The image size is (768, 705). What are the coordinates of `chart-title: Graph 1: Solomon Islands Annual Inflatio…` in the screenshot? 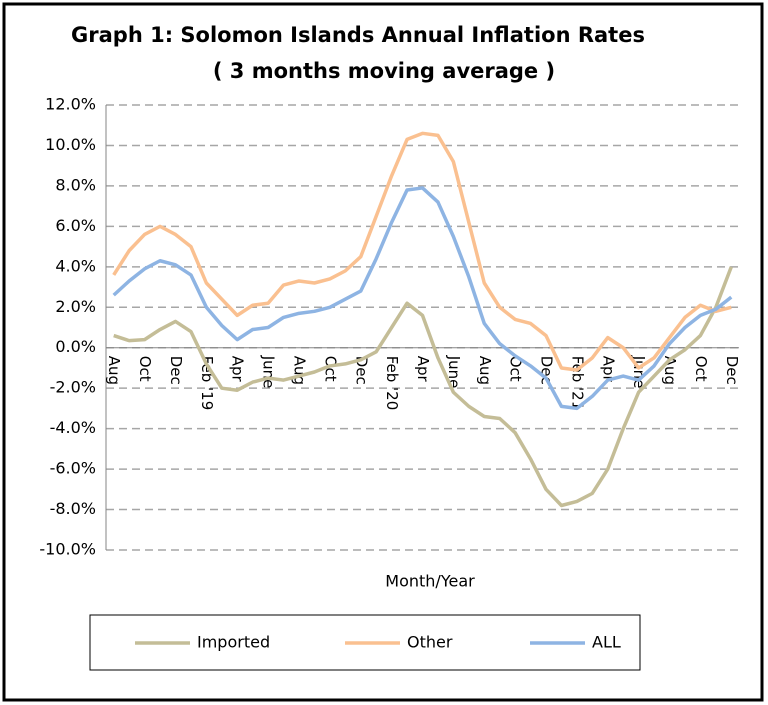 It's located at (358, 35).